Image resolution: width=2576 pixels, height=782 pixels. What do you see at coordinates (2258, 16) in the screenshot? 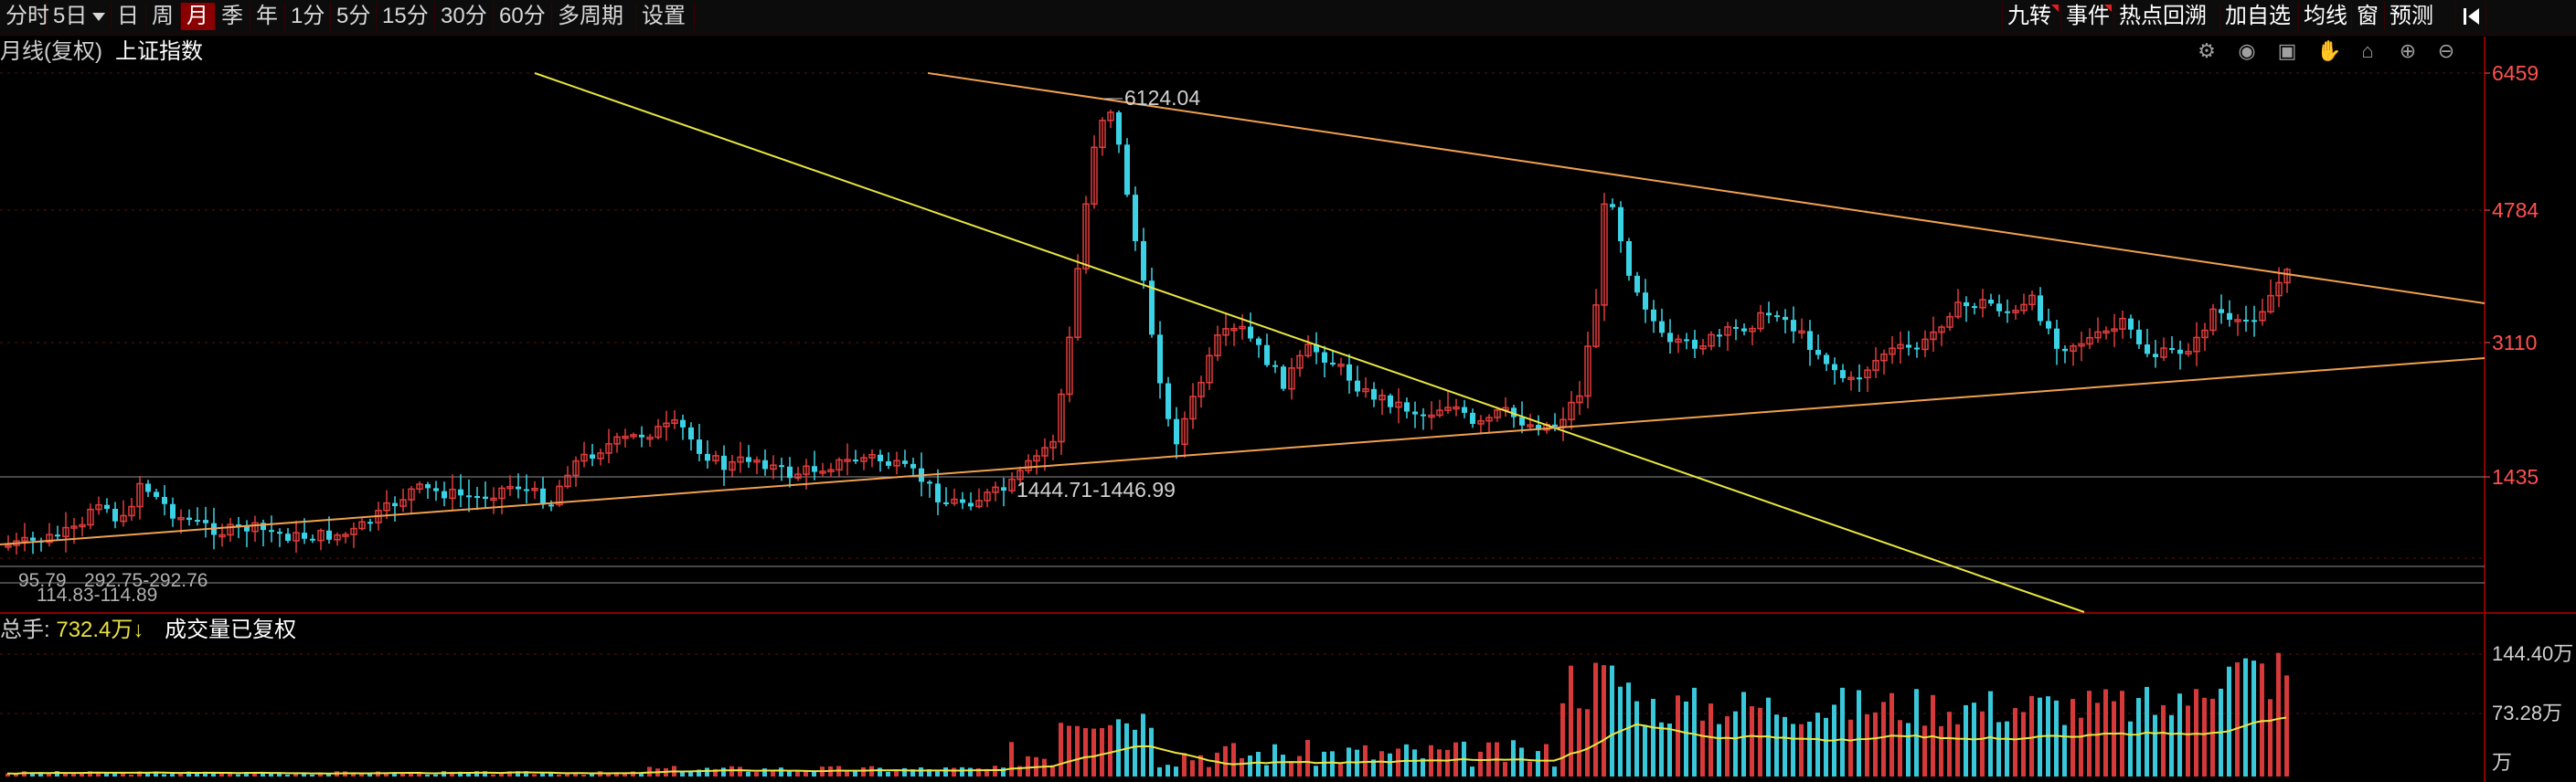
I see `tool-button-3: 加自选` at bounding box center [2258, 16].